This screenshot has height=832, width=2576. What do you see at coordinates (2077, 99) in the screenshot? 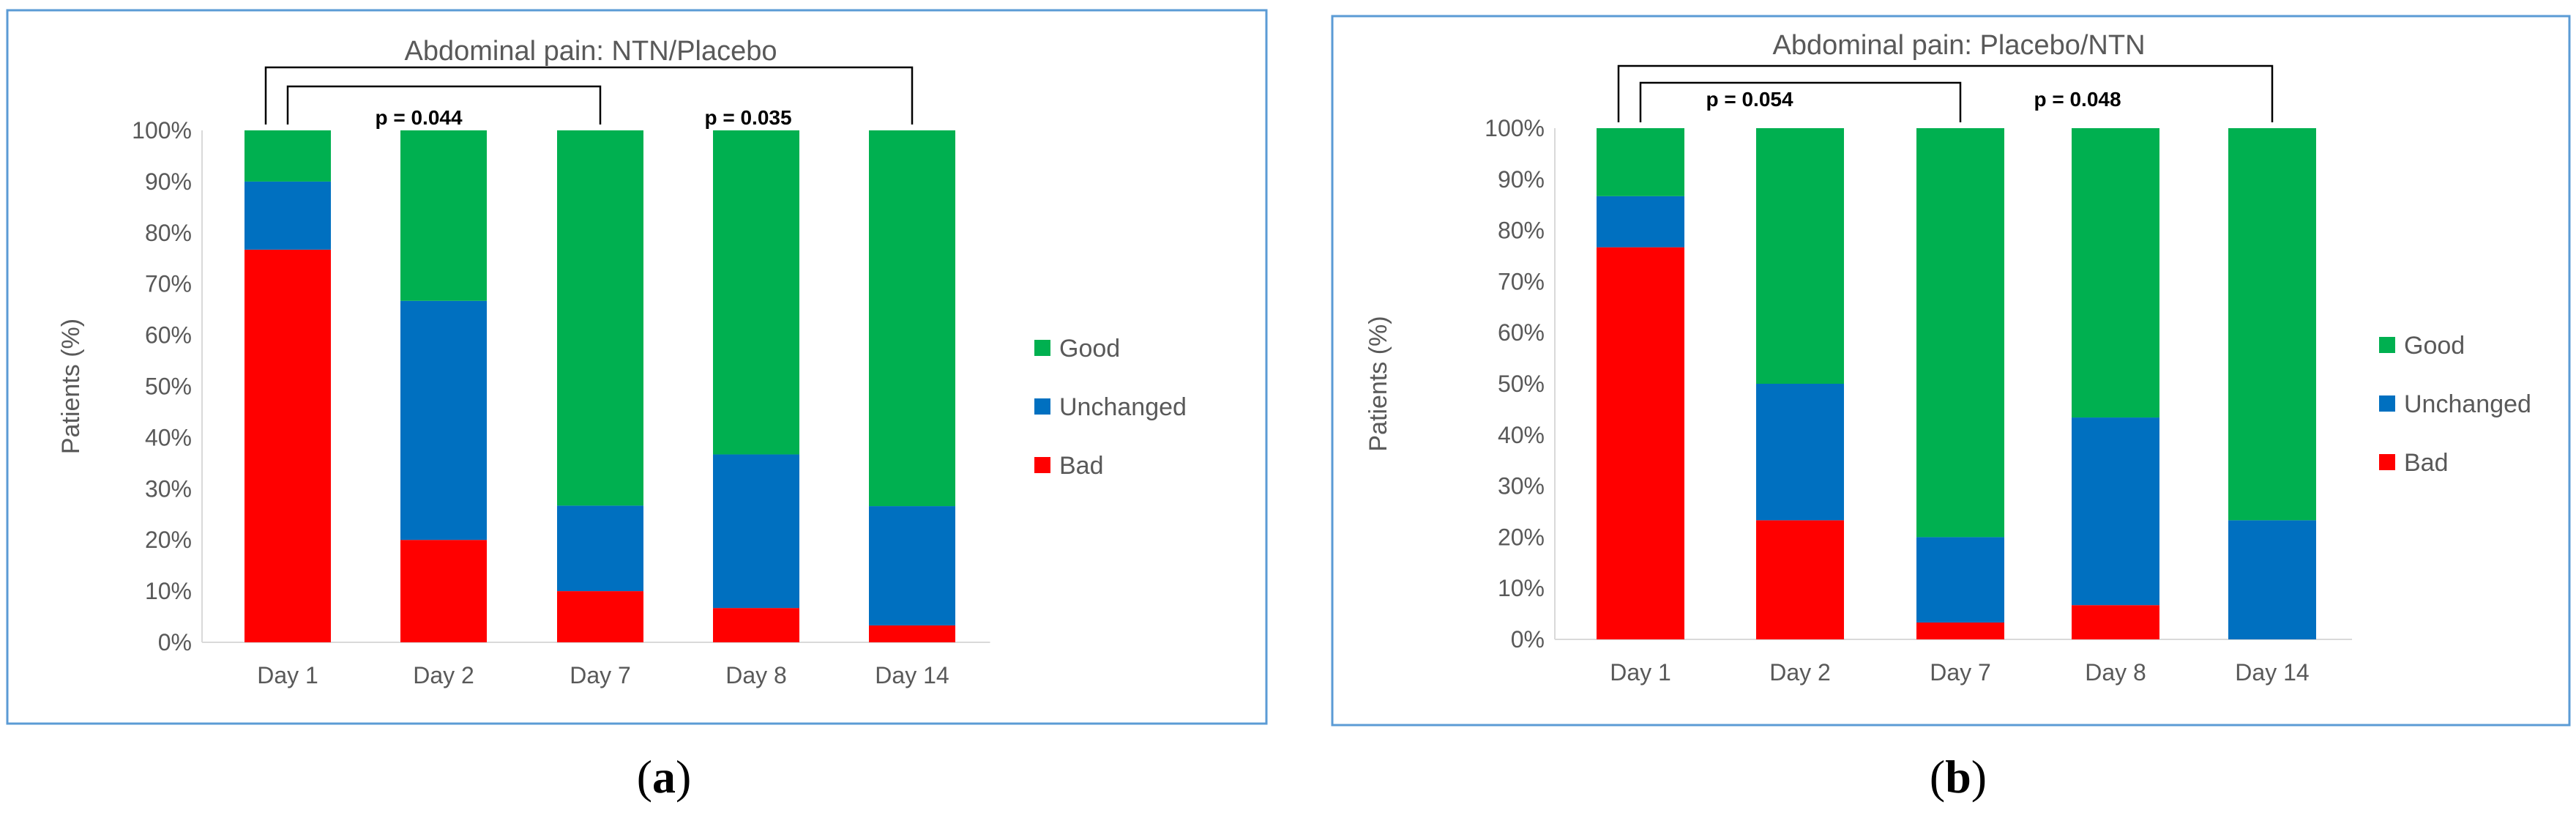
I see `p-value-annotation: p = 0.048` at bounding box center [2077, 99].